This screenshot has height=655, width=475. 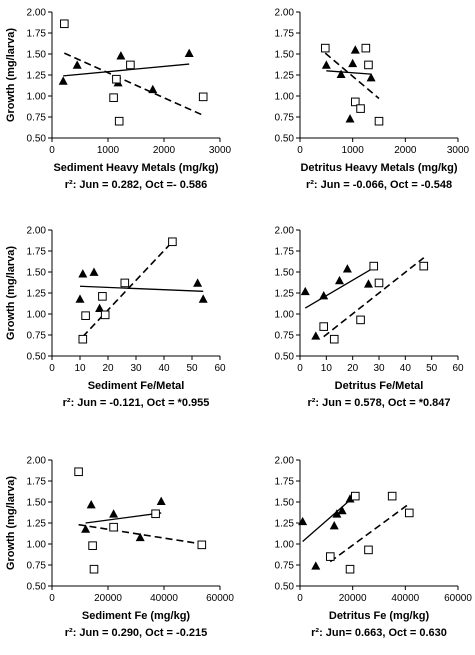 What do you see at coordinates (327, 368) in the screenshot?
I see `x-tick-label: 10` at bounding box center [327, 368].